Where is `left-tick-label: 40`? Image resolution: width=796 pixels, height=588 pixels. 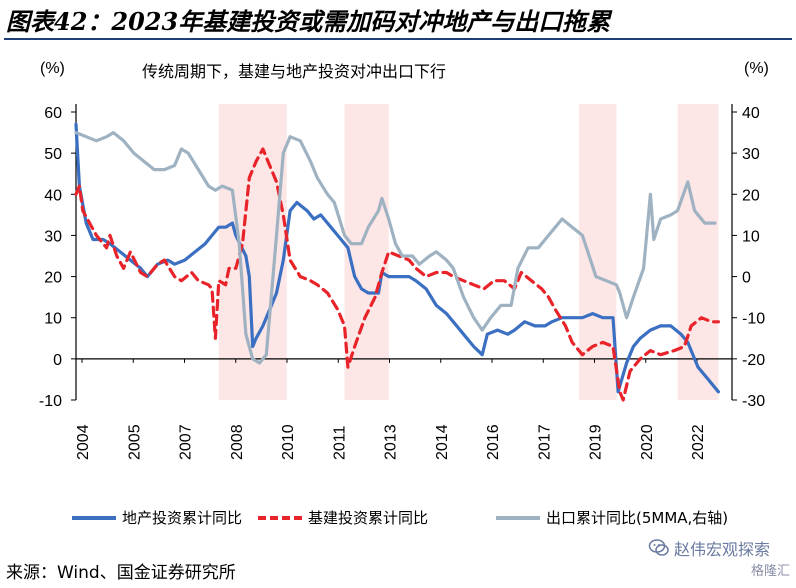 left-tick-label: 40 is located at coordinates (53, 195).